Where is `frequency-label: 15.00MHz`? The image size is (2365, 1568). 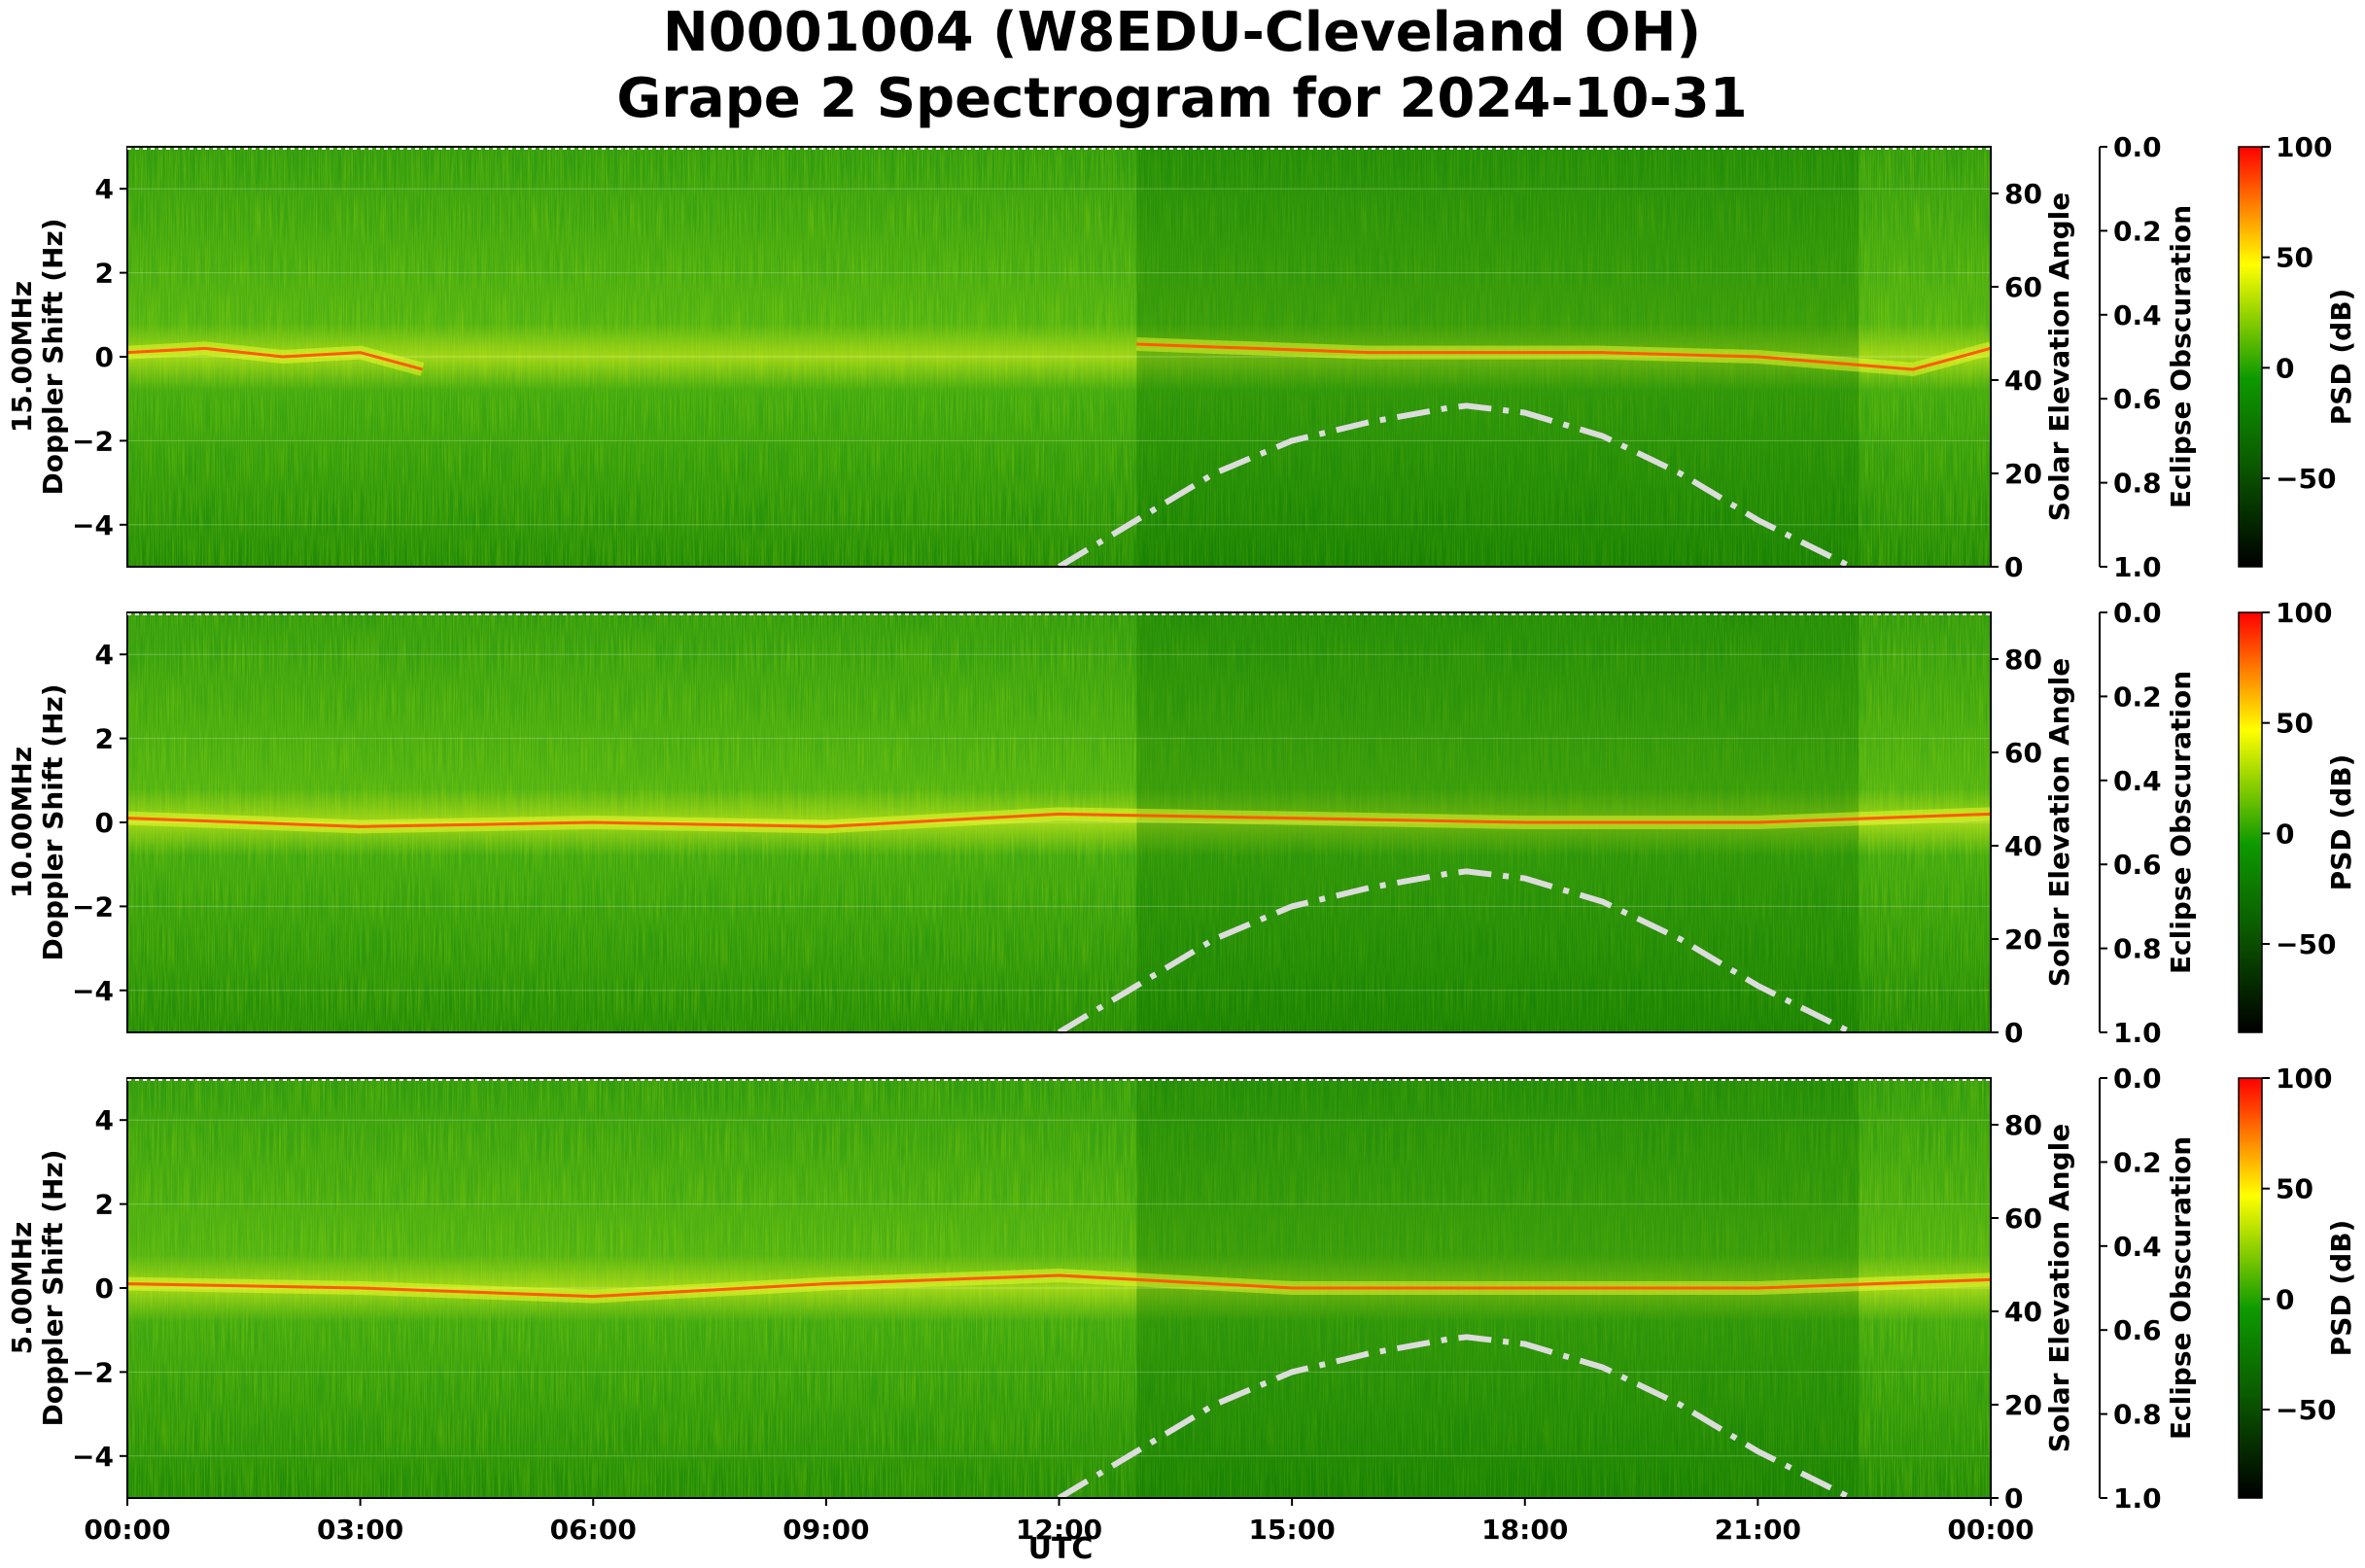 frequency-label: 15.00MHz is located at coordinates (22, 357).